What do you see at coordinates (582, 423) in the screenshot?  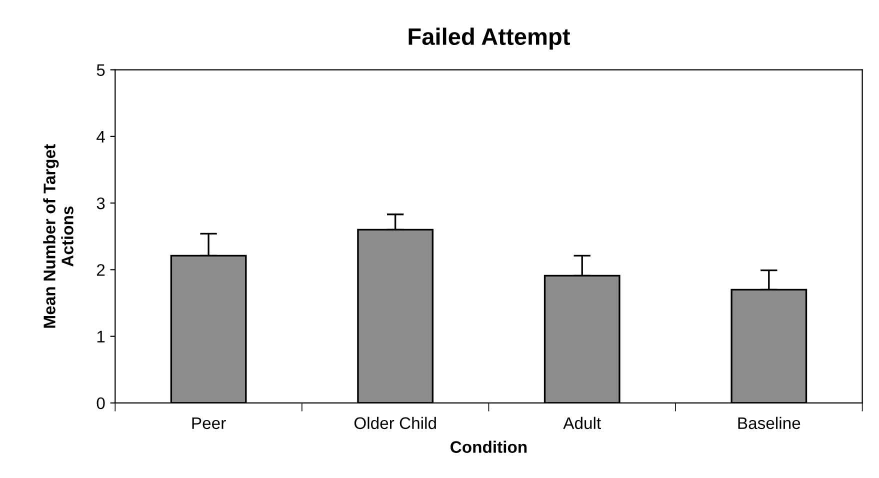 I see `x-tick-label: Adult` at bounding box center [582, 423].